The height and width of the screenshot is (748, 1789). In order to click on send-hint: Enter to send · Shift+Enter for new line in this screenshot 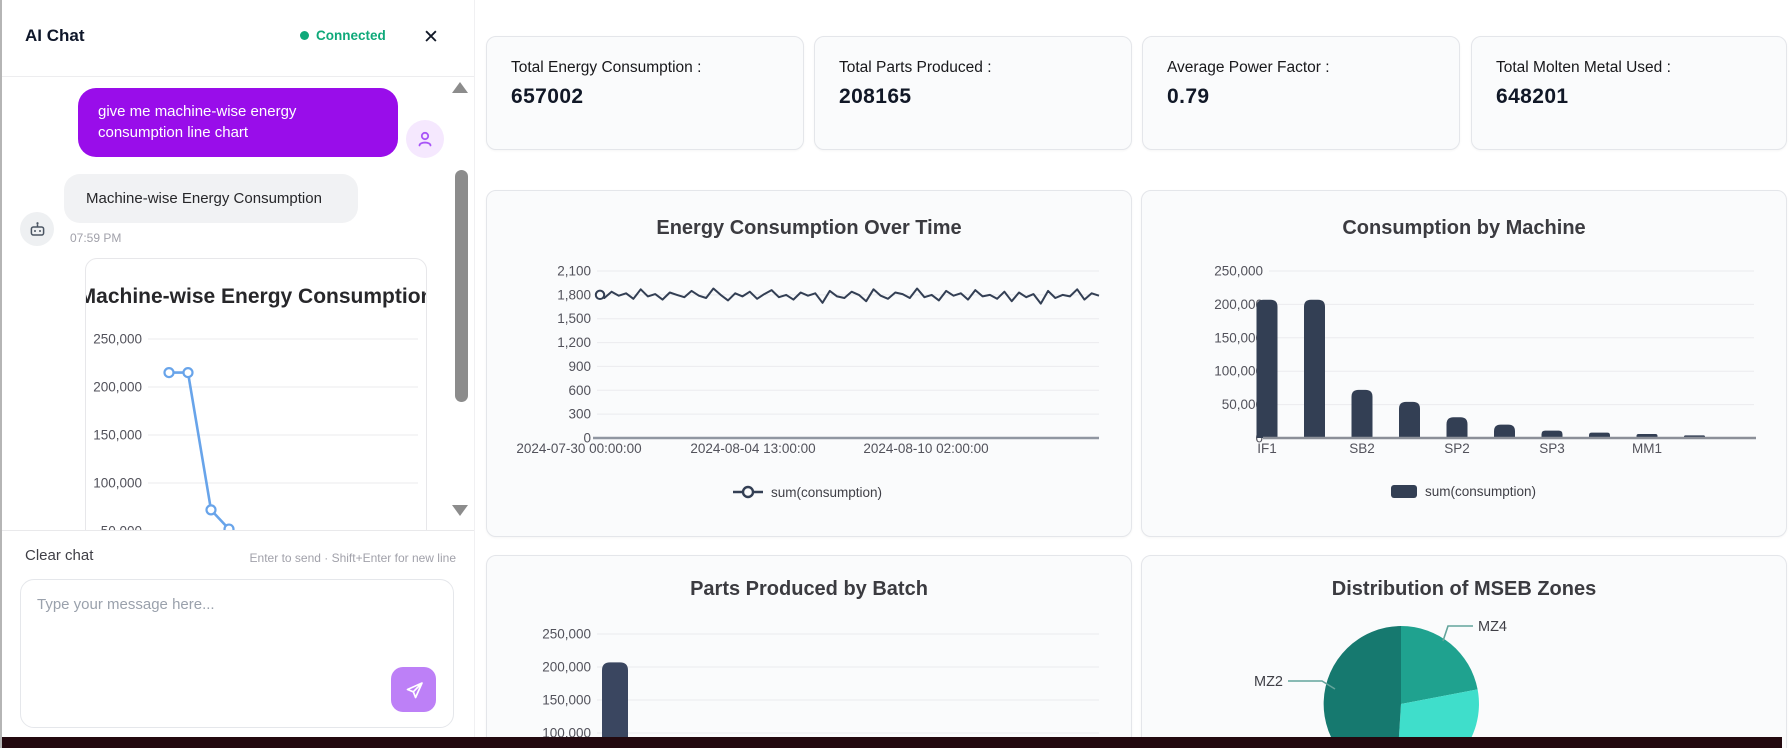, I will do `click(352, 558)`.